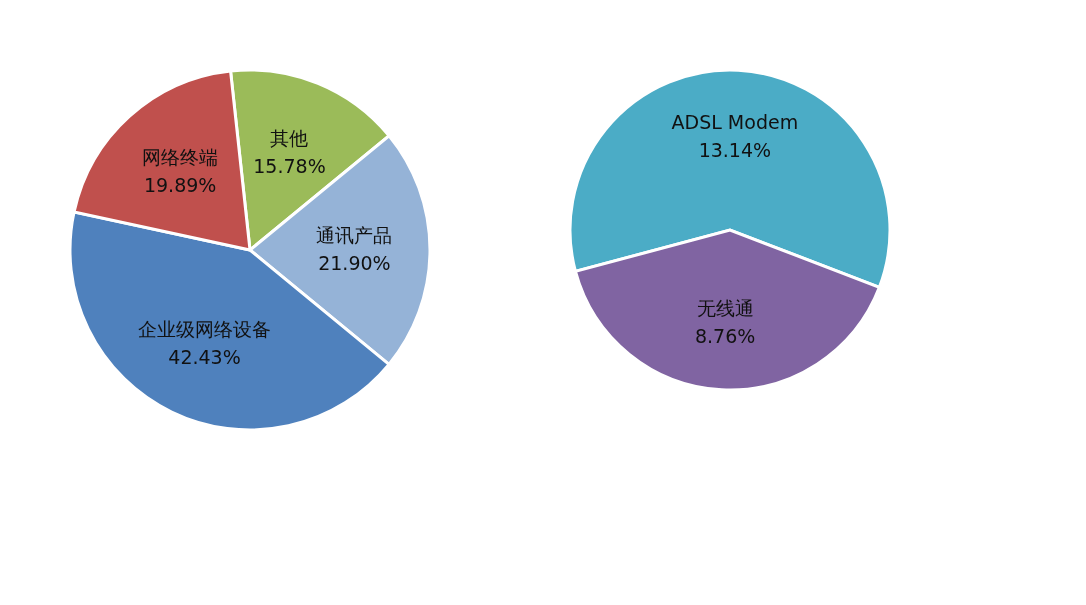 Image resolution: width=1086 pixels, height=605 pixels. What do you see at coordinates (289, 138) in the screenshot?
I see `slice-label: 其他` at bounding box center [289, 138].